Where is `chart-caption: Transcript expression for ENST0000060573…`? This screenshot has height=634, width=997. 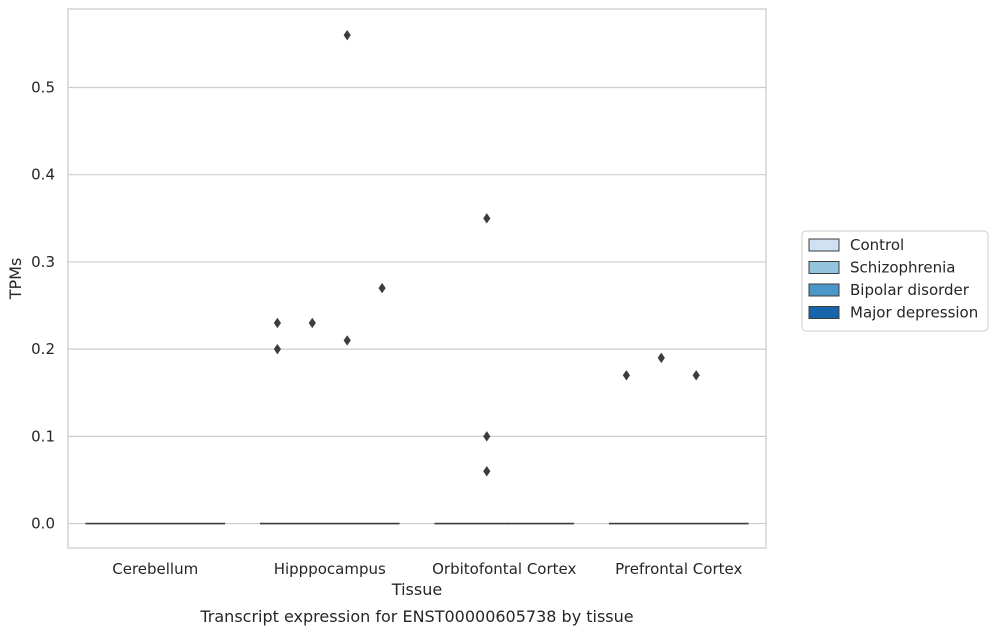
chart-caption: Transcript expression for ENST0000060573… is located at coordinates (416, 616).